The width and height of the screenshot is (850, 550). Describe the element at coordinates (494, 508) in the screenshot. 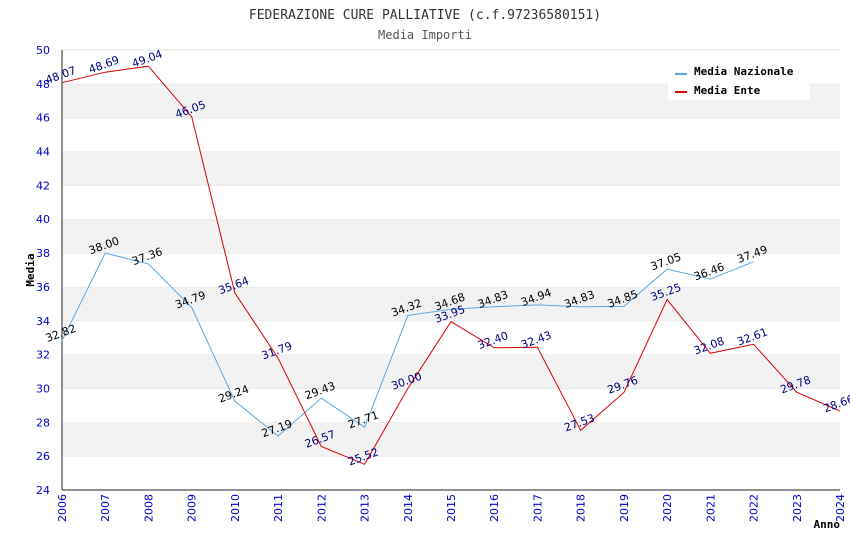

I see `x-tick-label-2016: 2016` at that location.